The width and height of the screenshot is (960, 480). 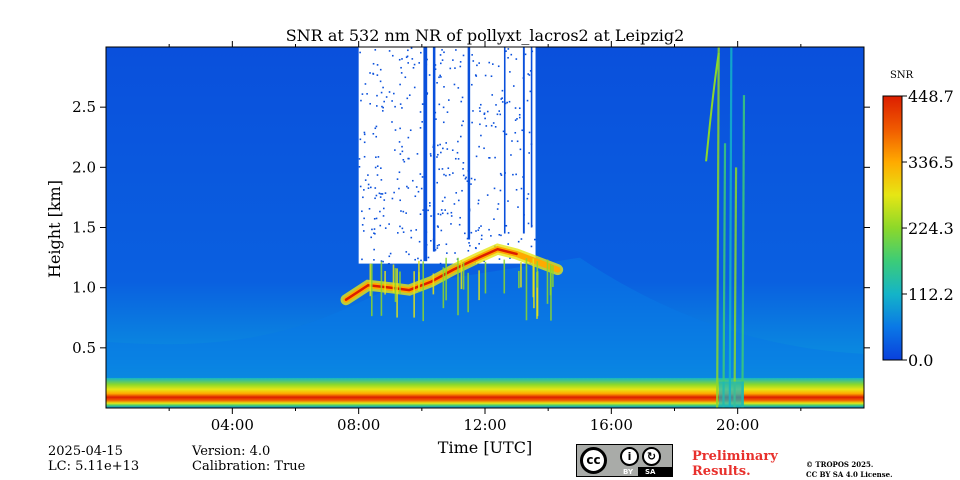 I want to click on badge-by-label: BY, so click(x=628, y=472).